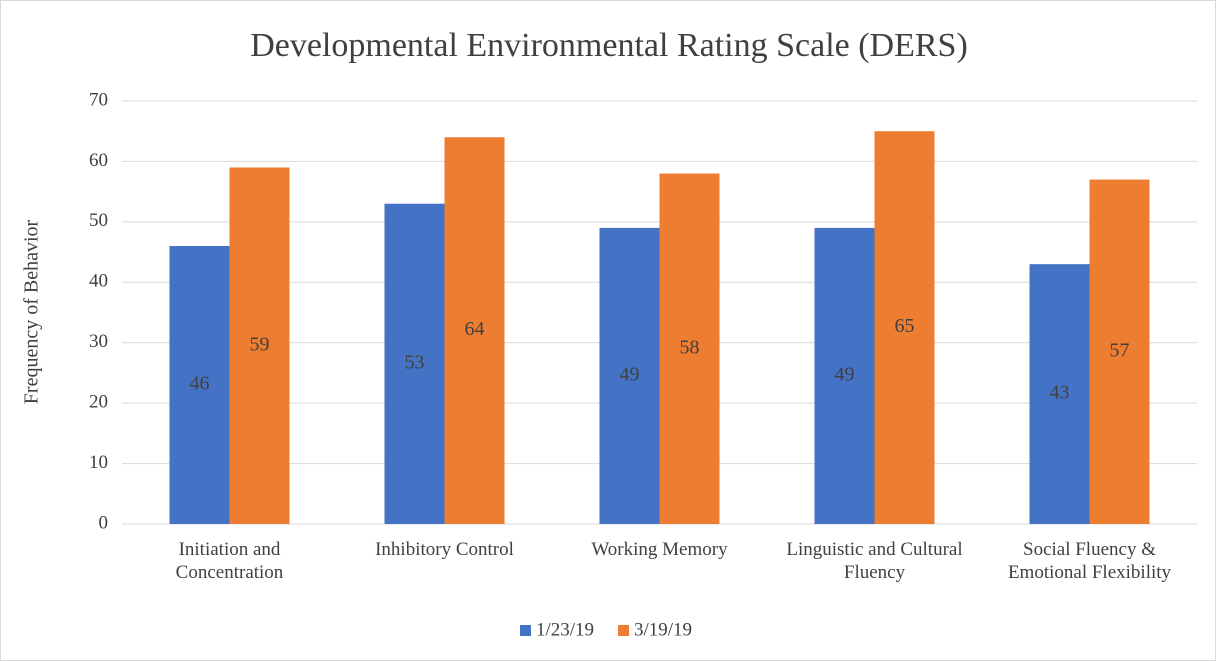 The image size is (1217, 662). I want to click on data-label: 64, so click(475, 329).